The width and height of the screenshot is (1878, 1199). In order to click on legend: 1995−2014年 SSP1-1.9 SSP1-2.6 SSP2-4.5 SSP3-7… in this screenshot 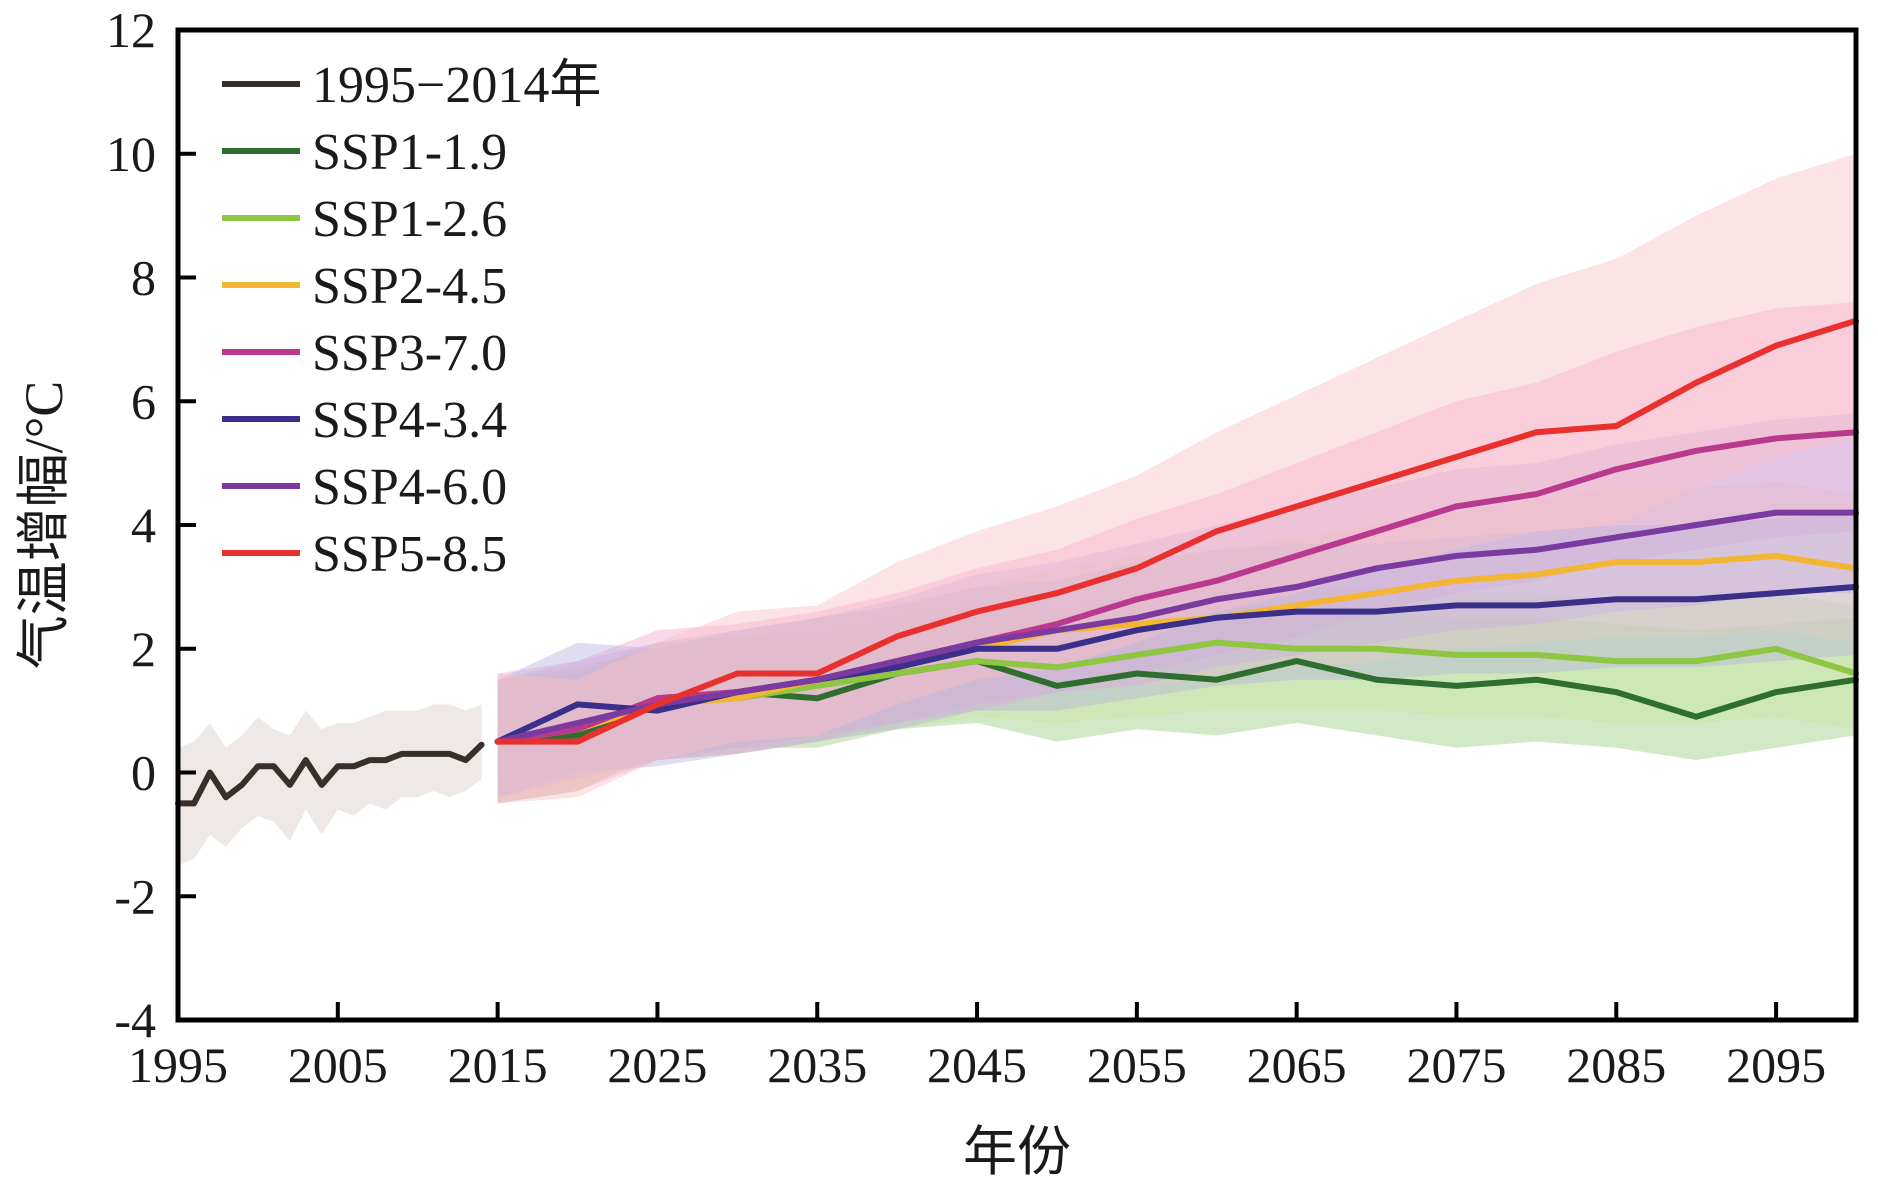, I will do `click(411, 320)`.